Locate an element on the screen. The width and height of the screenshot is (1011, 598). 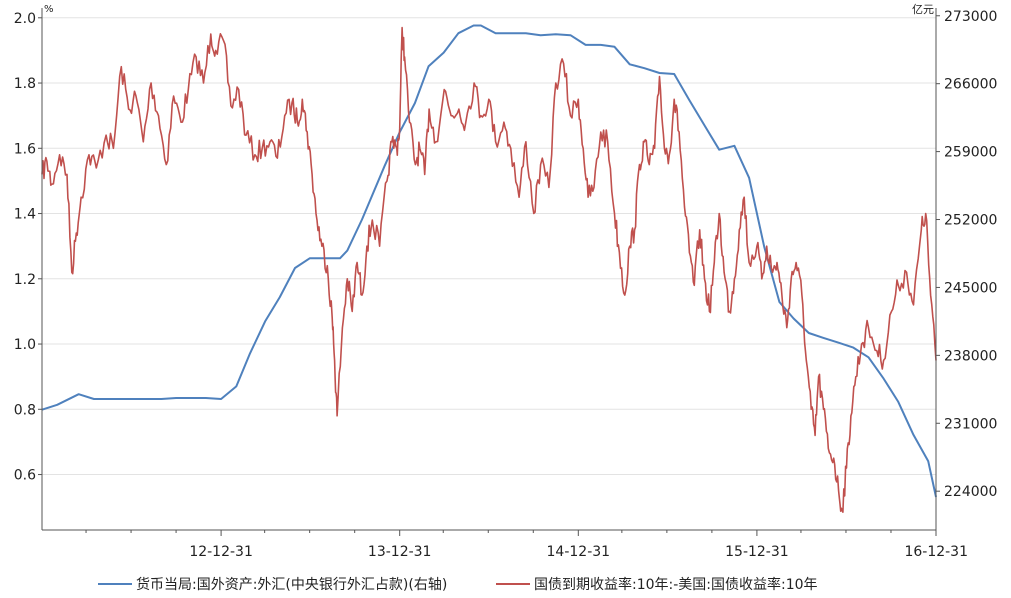
right-tick-label: 259000 is located at coordinates (970, 153).